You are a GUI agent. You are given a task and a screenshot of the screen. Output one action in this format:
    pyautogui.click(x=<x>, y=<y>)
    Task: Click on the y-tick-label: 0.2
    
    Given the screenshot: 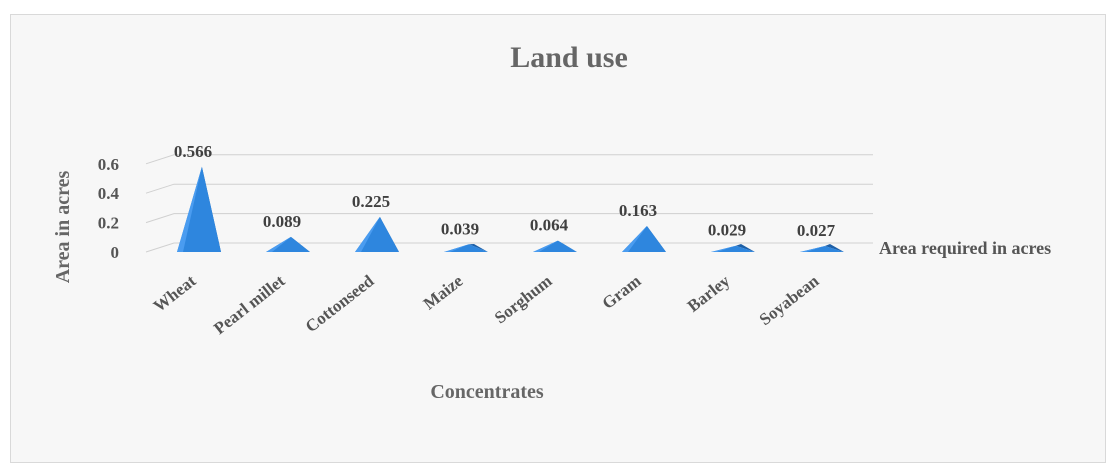 What is the action you would take?
    pyautogui.click(x=108, y=223)
    